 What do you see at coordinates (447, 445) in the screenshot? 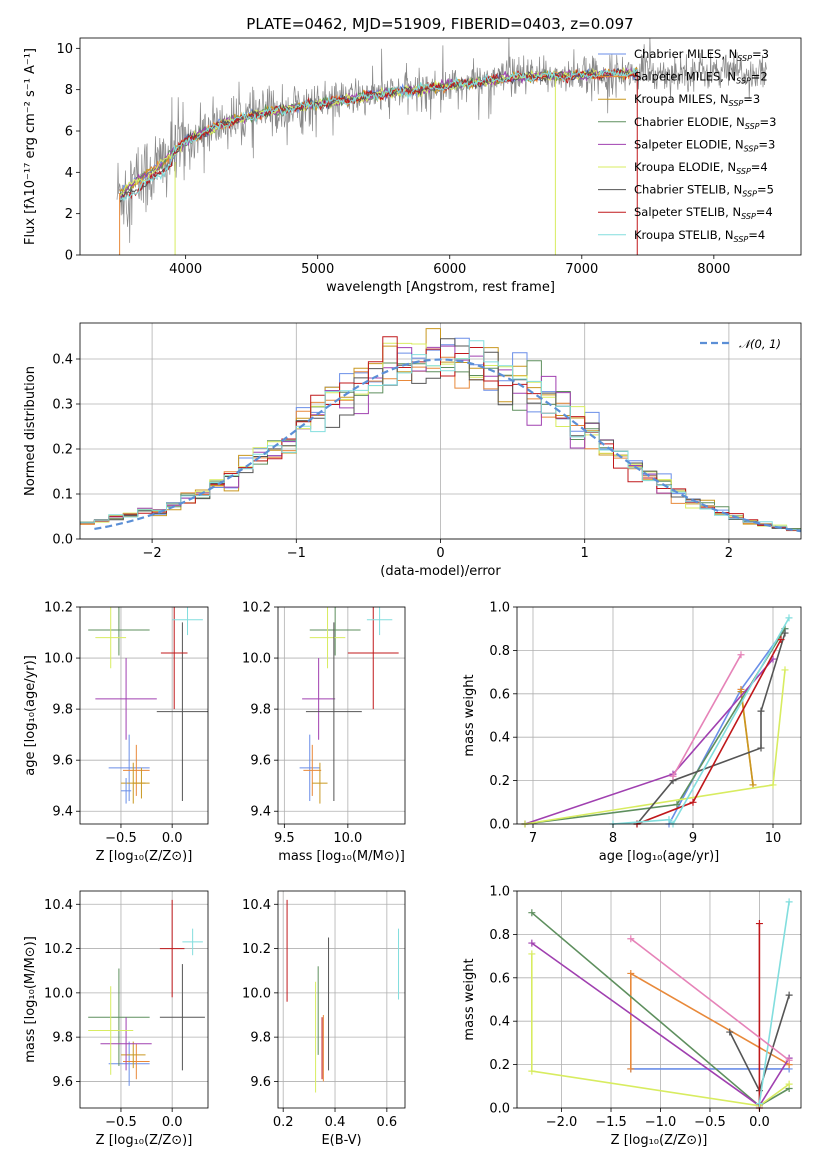
I see `normal-curve` at bounding box center [447, 445].